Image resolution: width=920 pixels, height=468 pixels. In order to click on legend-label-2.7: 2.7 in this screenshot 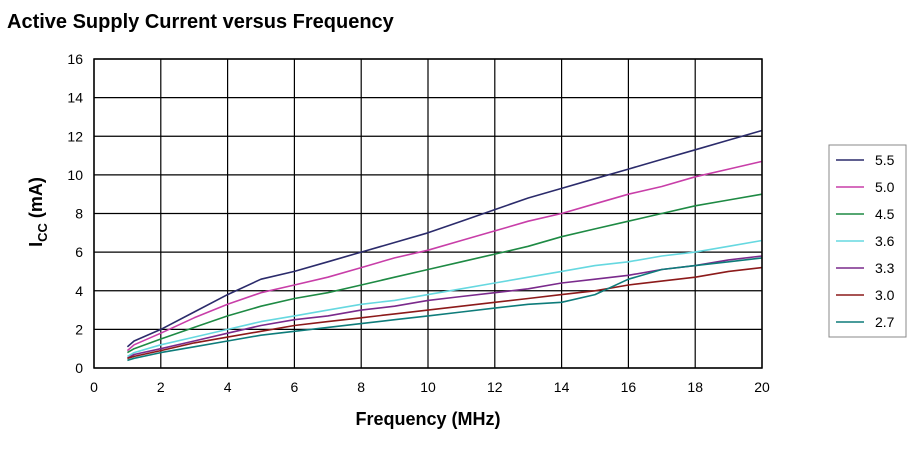, I will do `click(885, 322)`.